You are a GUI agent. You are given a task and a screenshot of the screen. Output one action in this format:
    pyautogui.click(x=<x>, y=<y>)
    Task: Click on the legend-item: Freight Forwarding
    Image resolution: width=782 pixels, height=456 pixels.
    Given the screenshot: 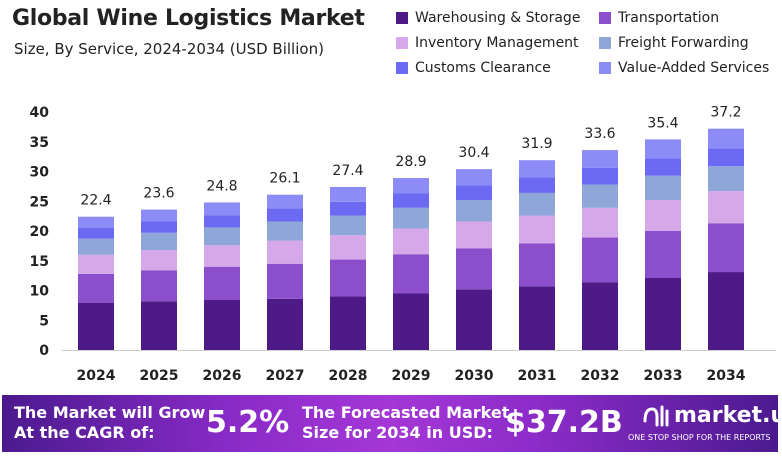 What is the action you would take?
    pyautogui.click(x=674, y=43)
    